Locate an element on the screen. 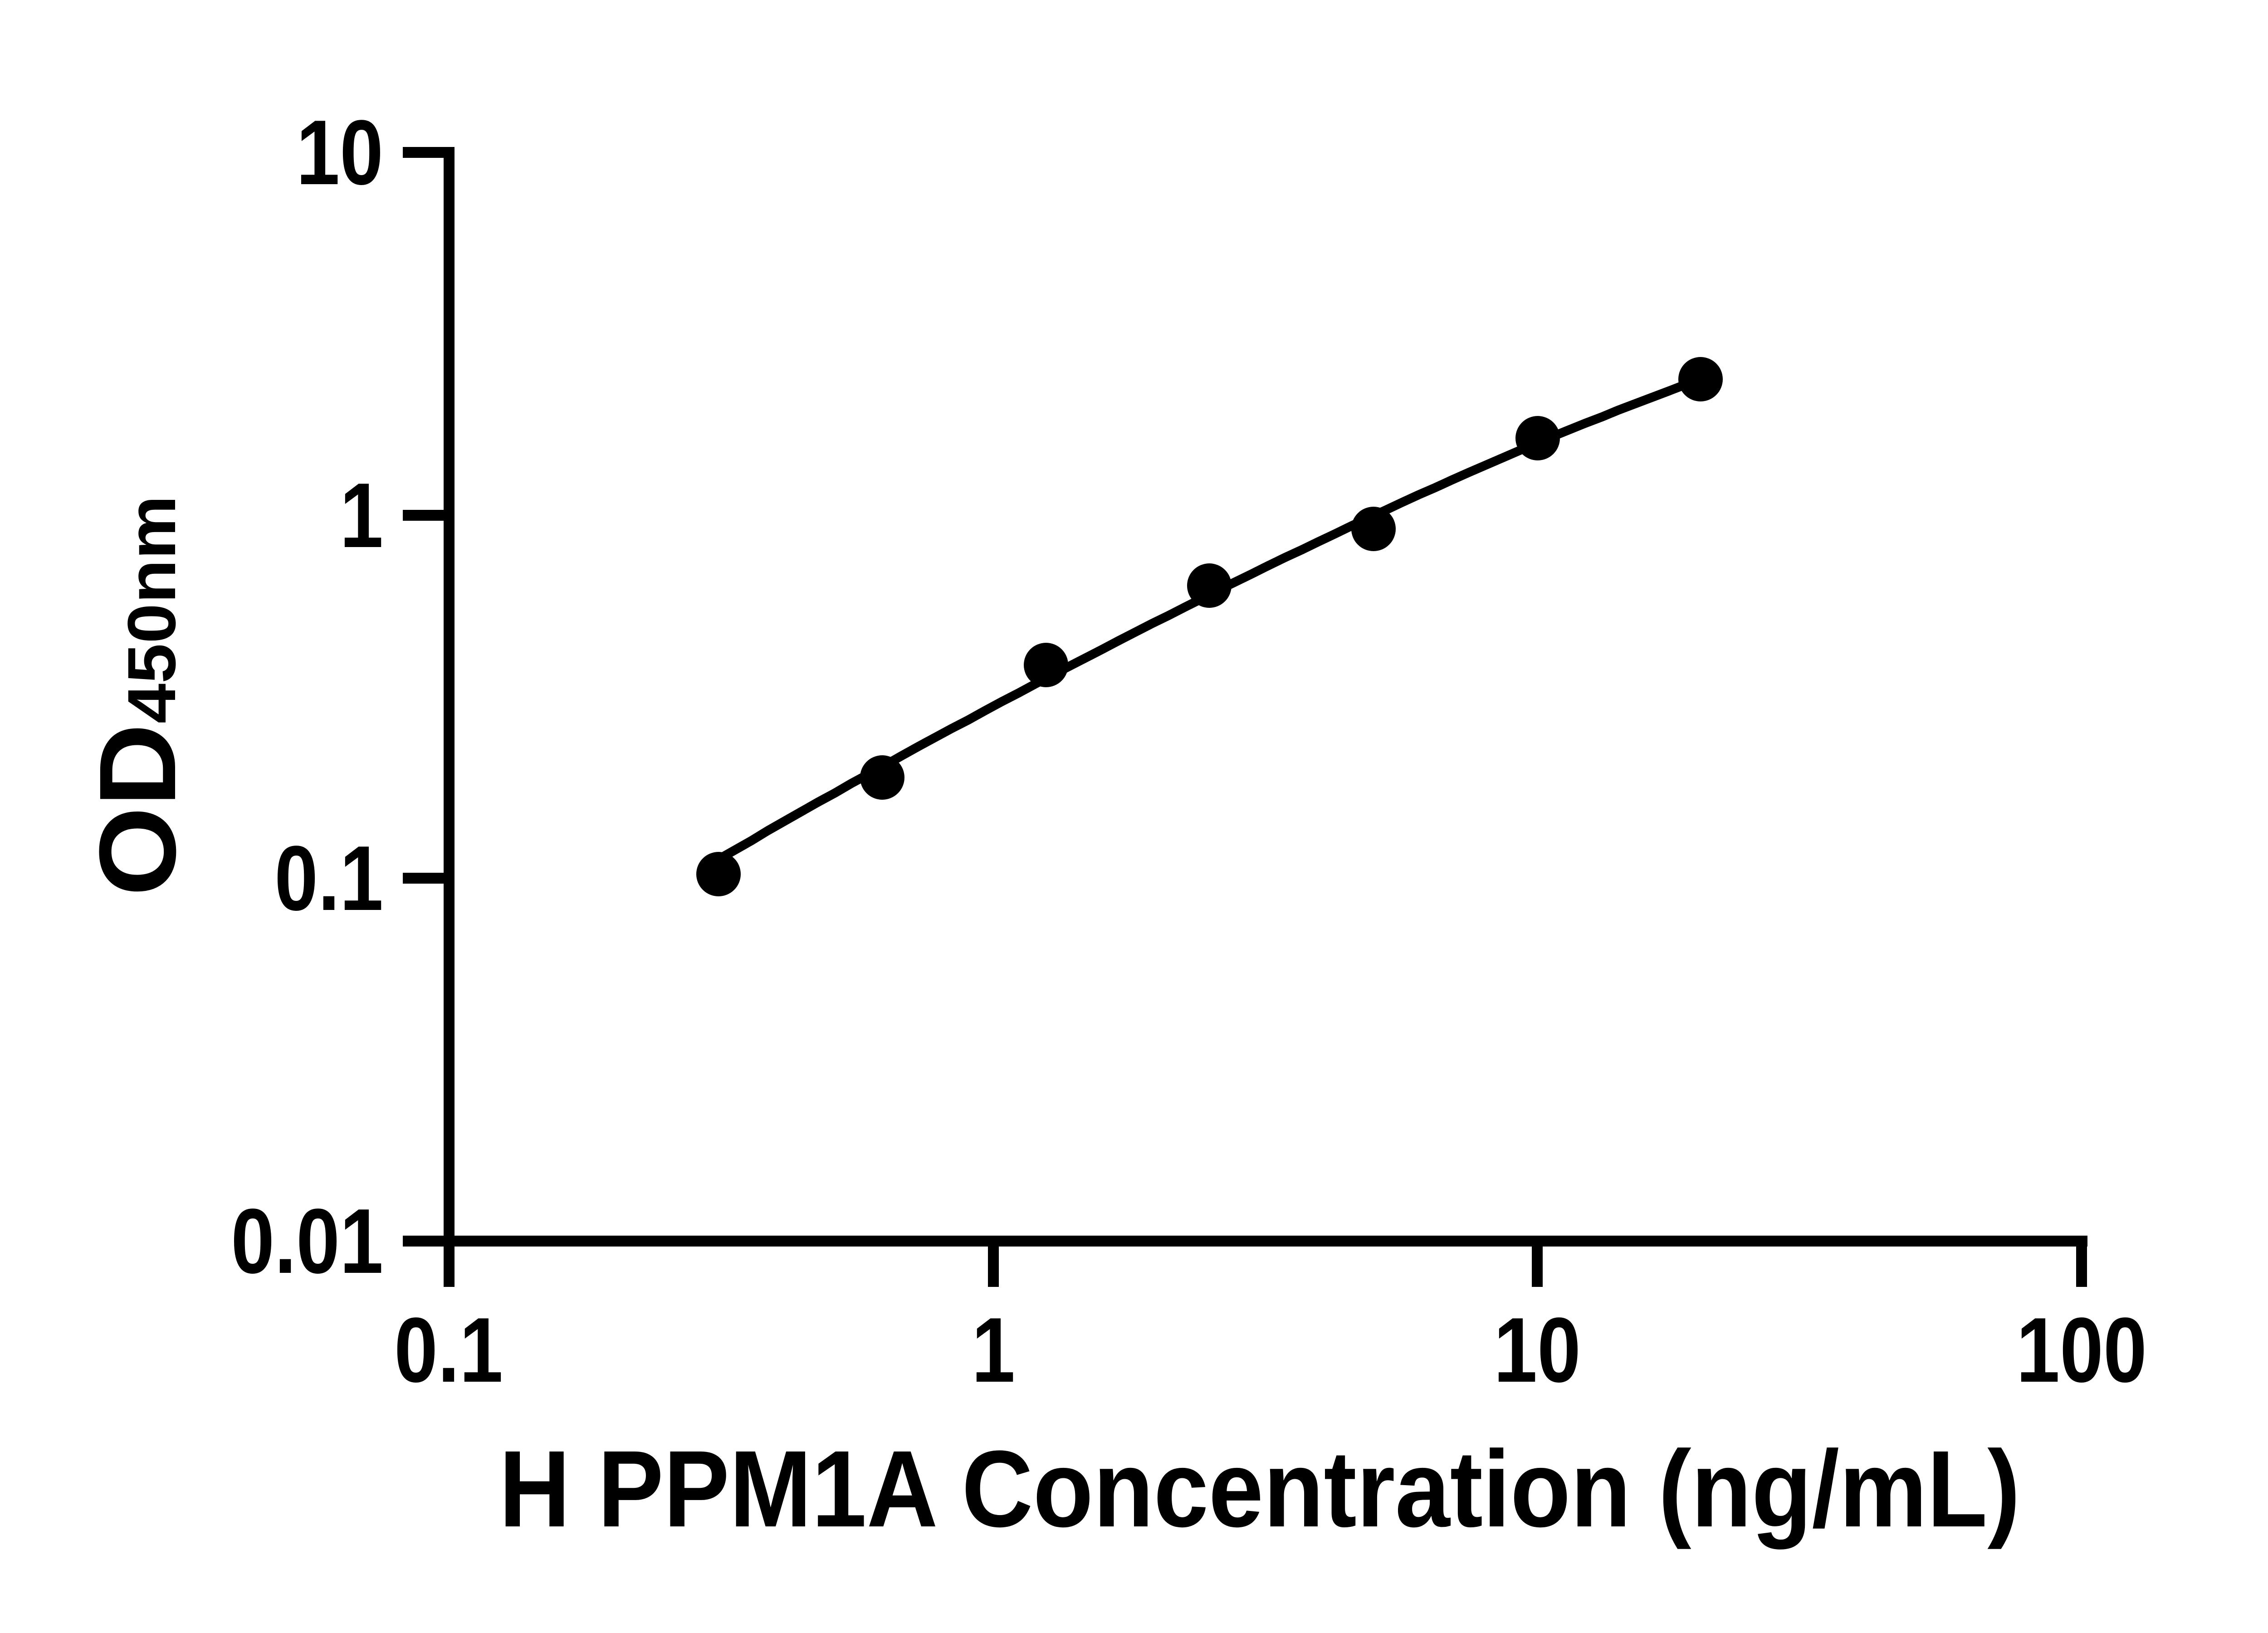 Image resolution: width=2268 pixels, height=1633 pixels. svg-text: H PPM1A Concentration (ng/mL) is located at coordinates (1260, 1489).